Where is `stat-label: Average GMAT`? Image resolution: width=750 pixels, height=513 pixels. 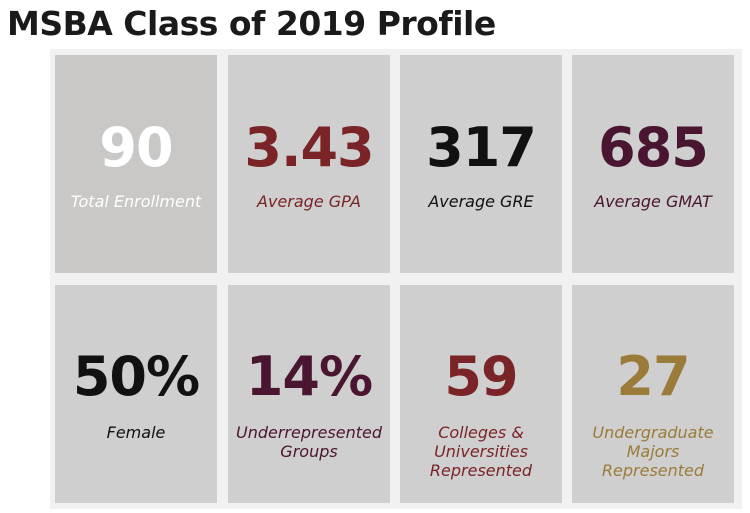
stat-label: Average GMAT is located at coordinates (653, 201).